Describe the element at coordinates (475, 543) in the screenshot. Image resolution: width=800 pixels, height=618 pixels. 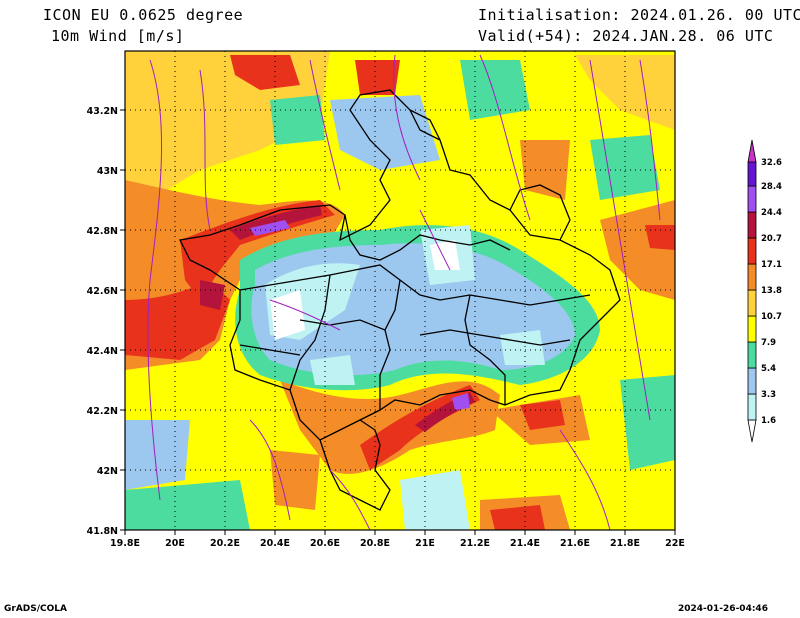
I see `x-tick-label: 21.2E` at that location.